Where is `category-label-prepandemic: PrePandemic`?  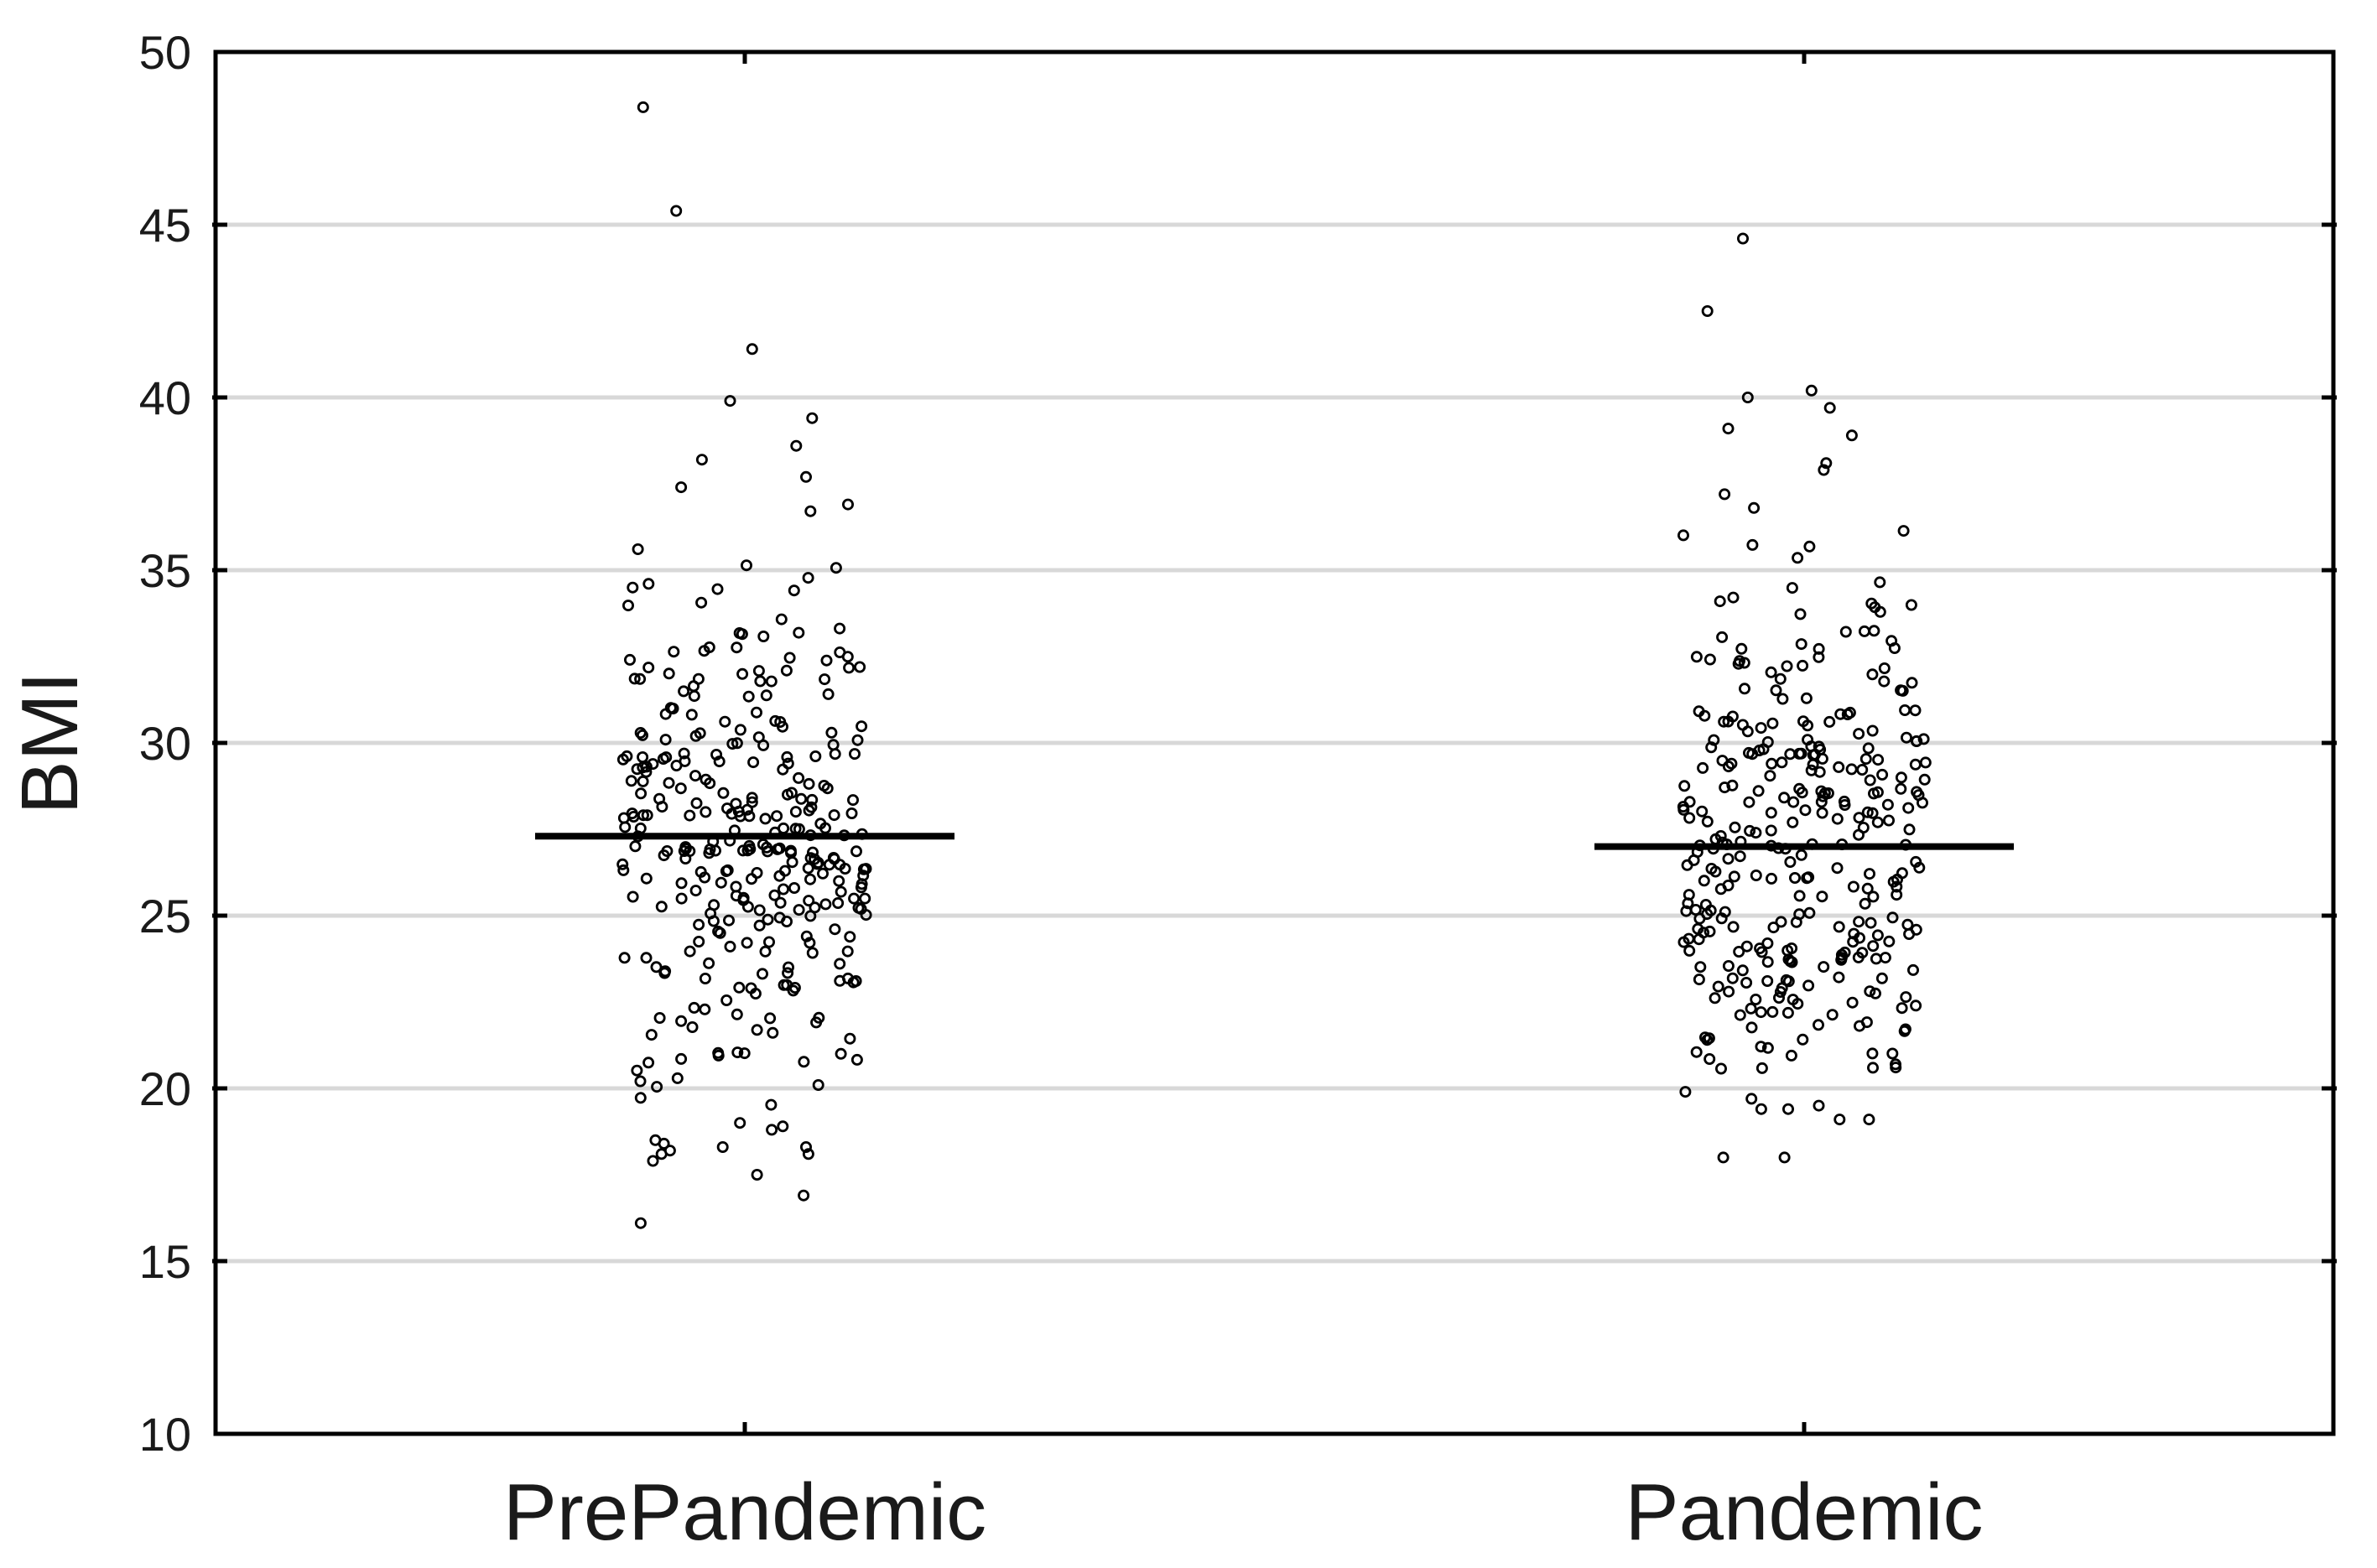 category-label-prepandemic: PrePandemic is located at coordinates (744, 1512).